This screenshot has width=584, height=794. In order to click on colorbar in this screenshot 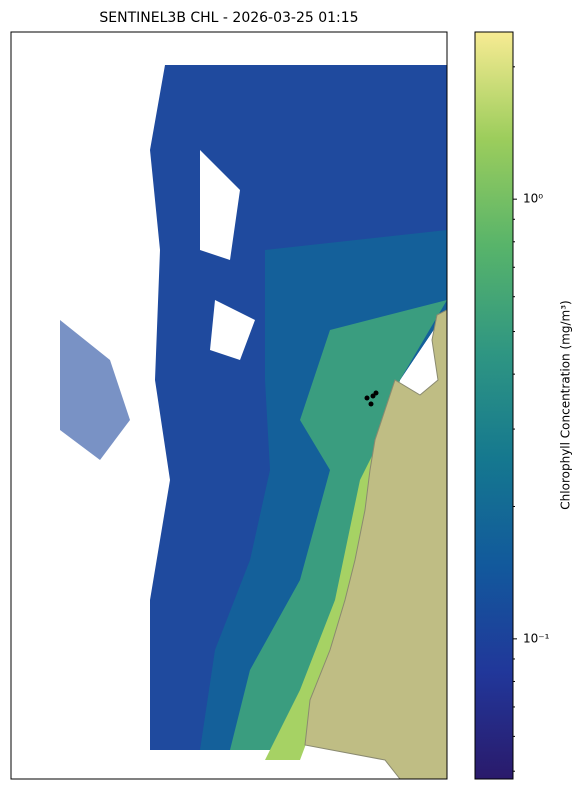, I will do `click(494, 405)`.